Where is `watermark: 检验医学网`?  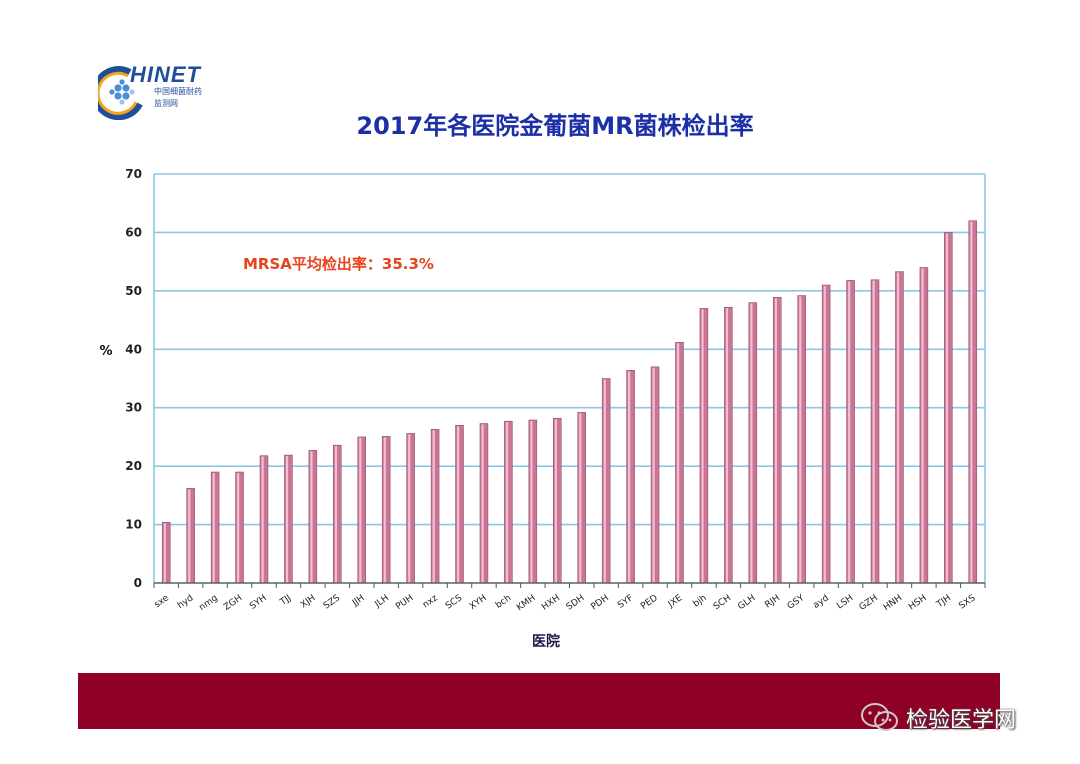 watermark: 检验医学网 is located at coordinates (938, 718).